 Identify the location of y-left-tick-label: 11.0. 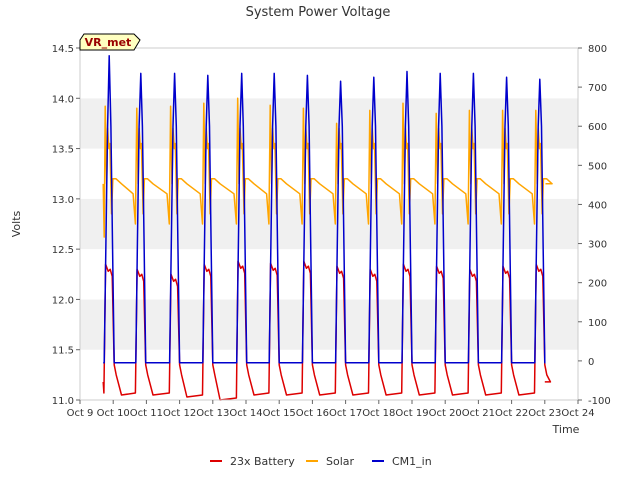
(63, 401).